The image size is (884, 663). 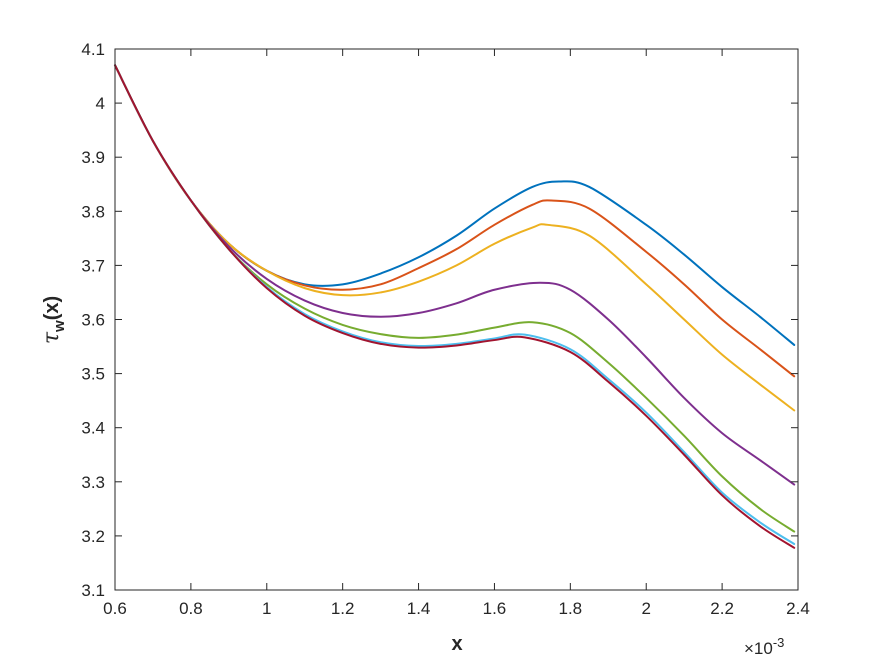 I want to click on y-tick-label: 3.8, so click(x=93, y=211).